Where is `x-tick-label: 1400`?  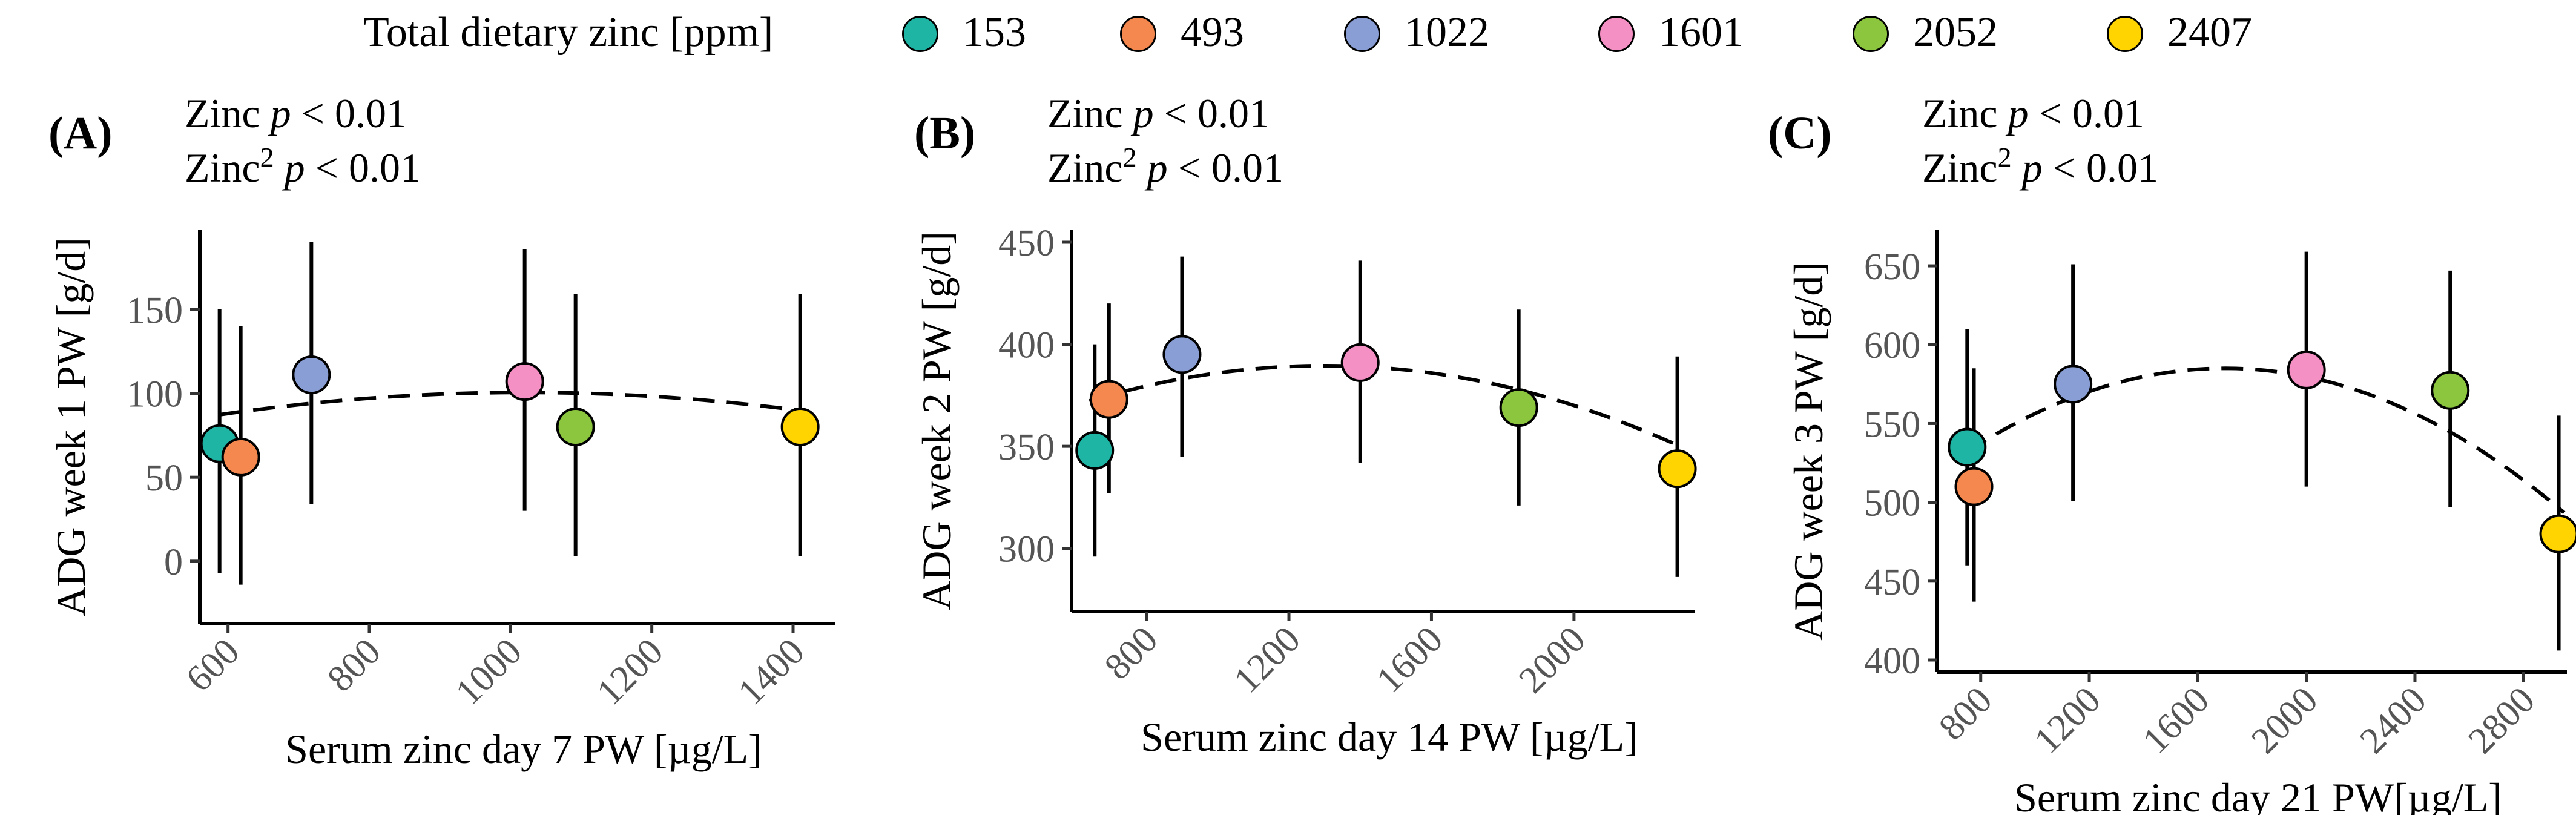 x-tick-label: 1400 is located at coordinates (771, 672).